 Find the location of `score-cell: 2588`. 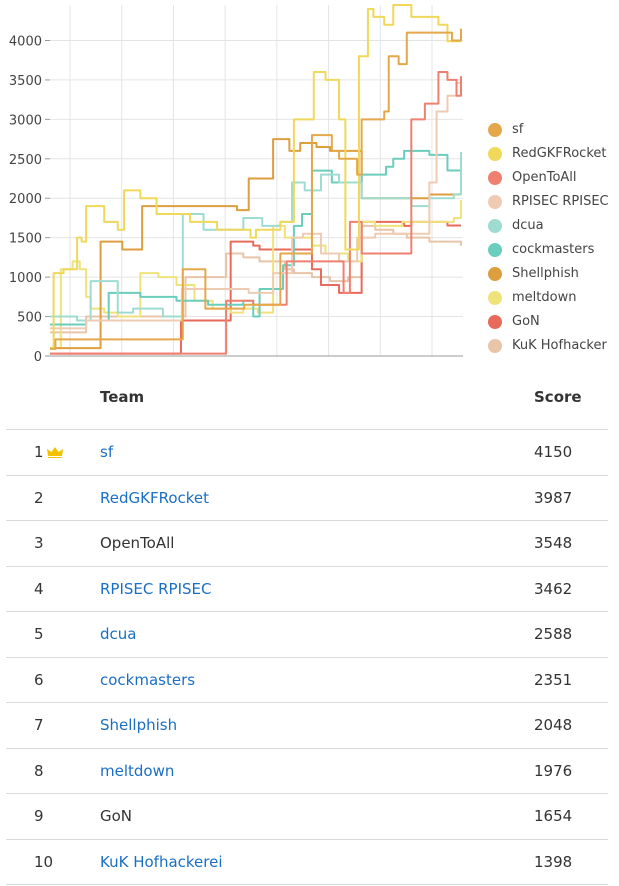

score-cell: 2588 is located at coordinates (553, 634).